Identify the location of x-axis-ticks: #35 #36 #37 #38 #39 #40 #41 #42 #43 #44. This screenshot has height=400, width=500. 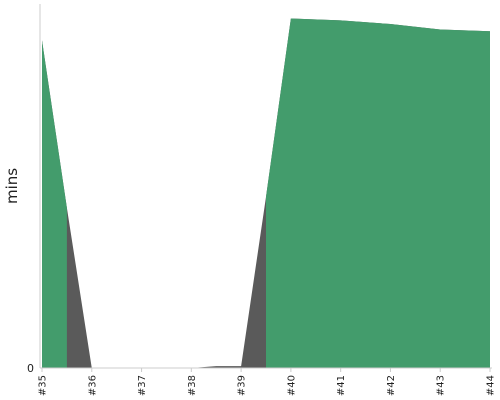
(267, 382).